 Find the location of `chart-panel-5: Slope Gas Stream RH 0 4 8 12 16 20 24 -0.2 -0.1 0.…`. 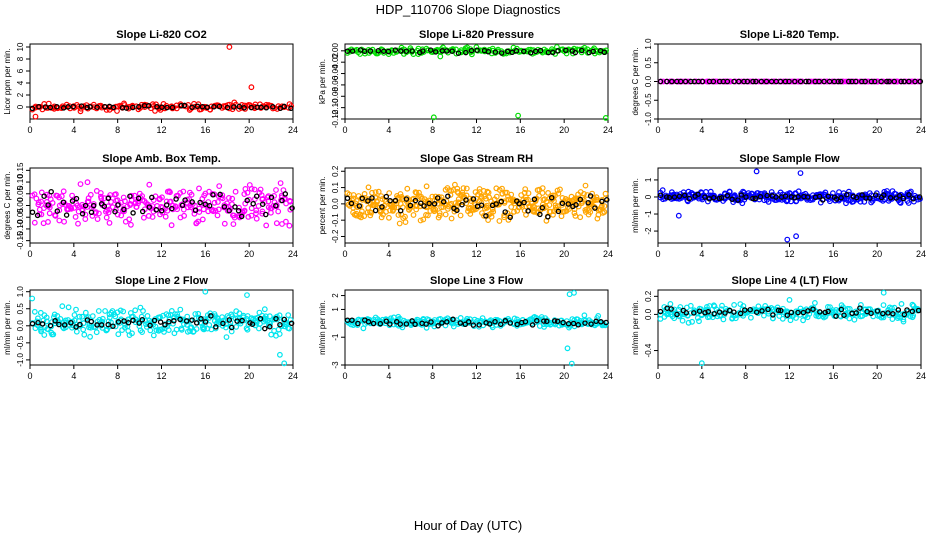

chart-panel-5: Slope Gas Stream RH 0 4 8 12 16 20 24 -0.2 -0.1 0.… is located at coordinates (465, 206).